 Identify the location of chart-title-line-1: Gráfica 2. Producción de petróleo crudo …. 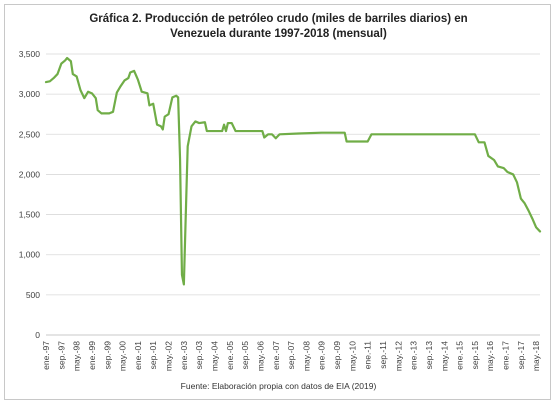
(278, 19).